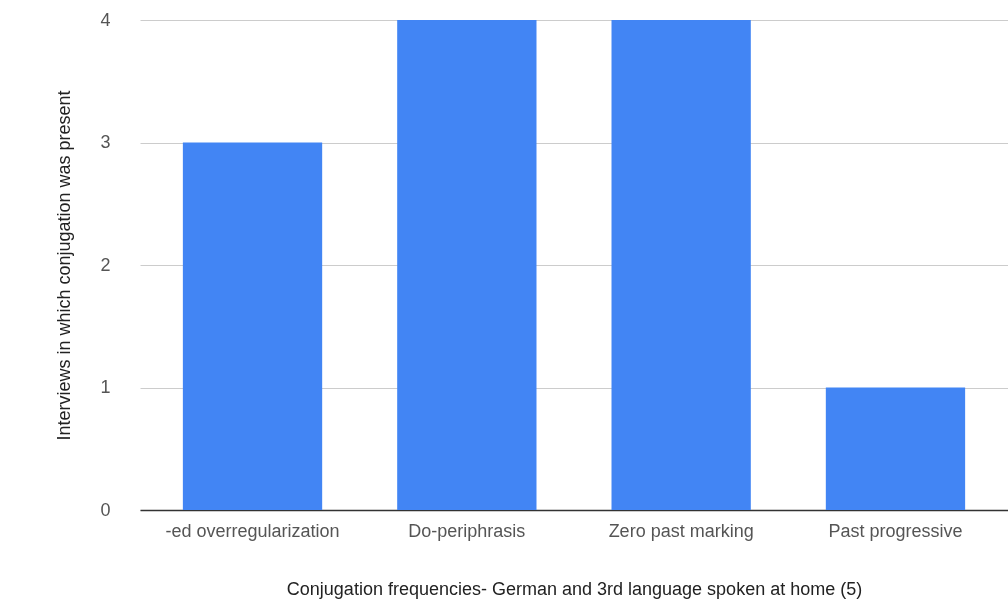 The width and height of the screenshot is (1008, 608). I want to click on x-tick-label: Zero past marking, so click(681, 530).